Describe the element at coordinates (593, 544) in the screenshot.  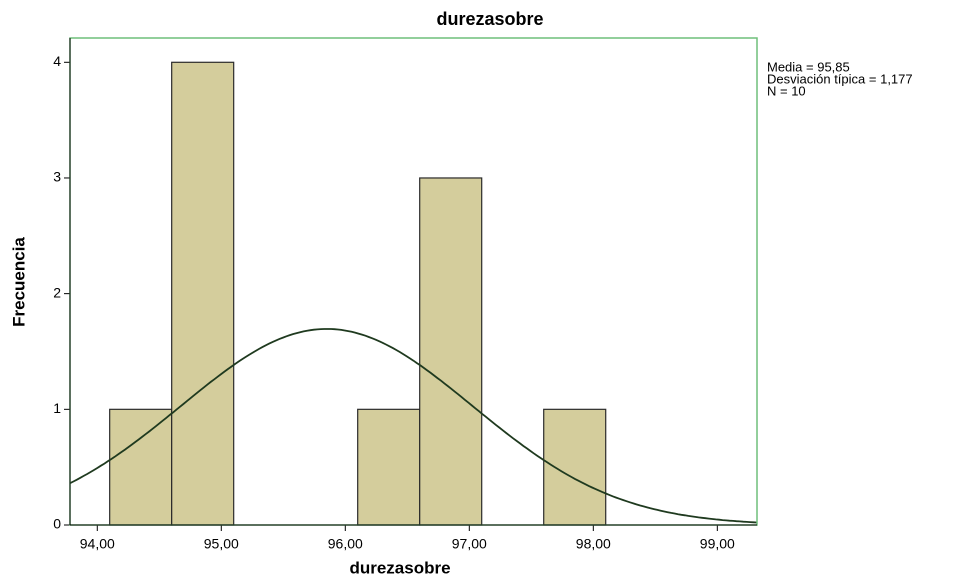
I see `x-tick-label: 98,00` at that location.